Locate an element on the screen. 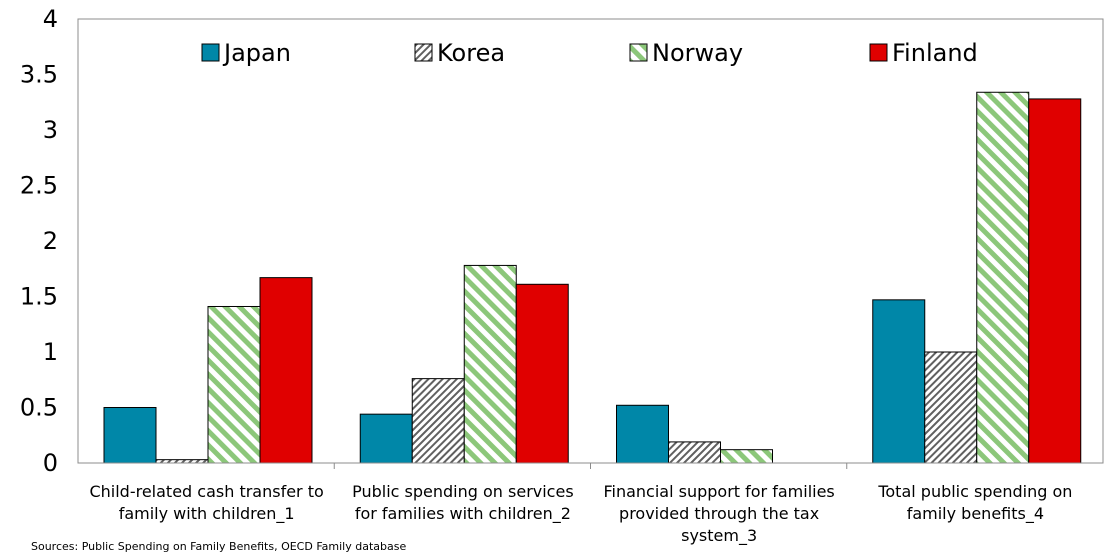 The height and width of the screenshot is (556, 1117). x-category-label-line: provided through the tax is located at coordinates (719, 513).